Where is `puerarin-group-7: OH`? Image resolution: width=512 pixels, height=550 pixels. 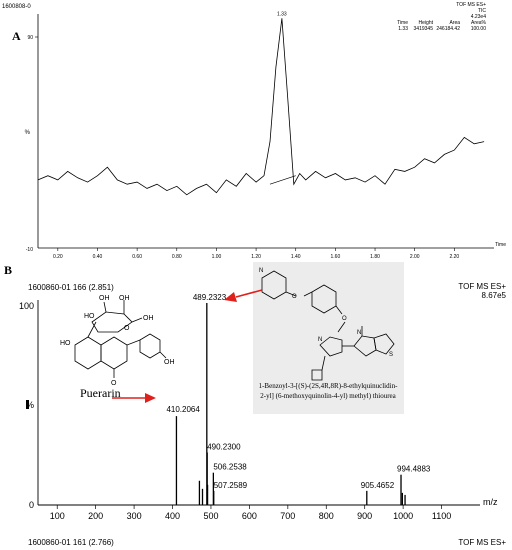 puerarin-group-7: OH is located at coordinates (169, 362).